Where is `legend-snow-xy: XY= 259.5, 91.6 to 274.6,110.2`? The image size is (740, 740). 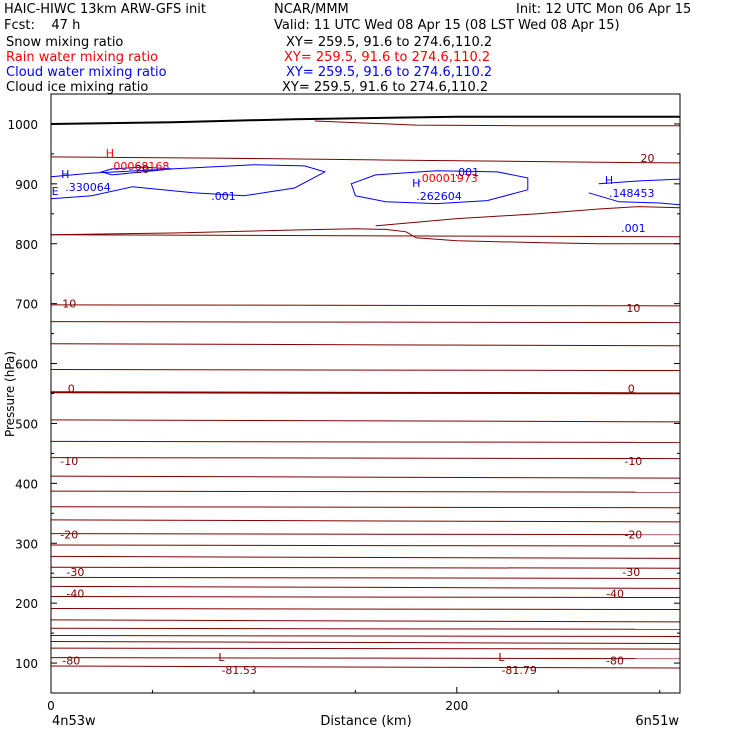
legend-snow-xy: XY= 259.5, 91.6 to 274.6,110.2 is located at coordinates (389, 42).